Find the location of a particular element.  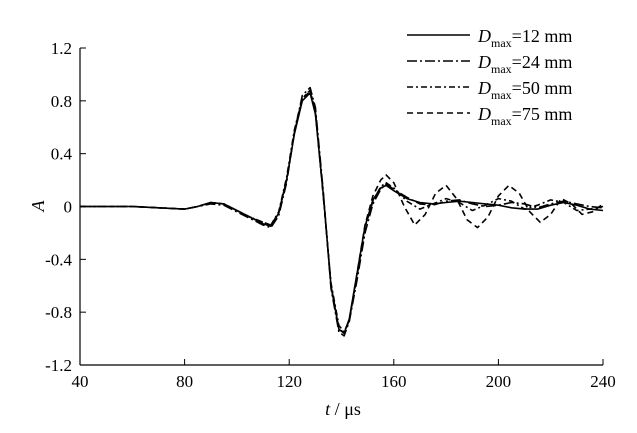

y-axis-label: A is located at coordinates (38, 206).